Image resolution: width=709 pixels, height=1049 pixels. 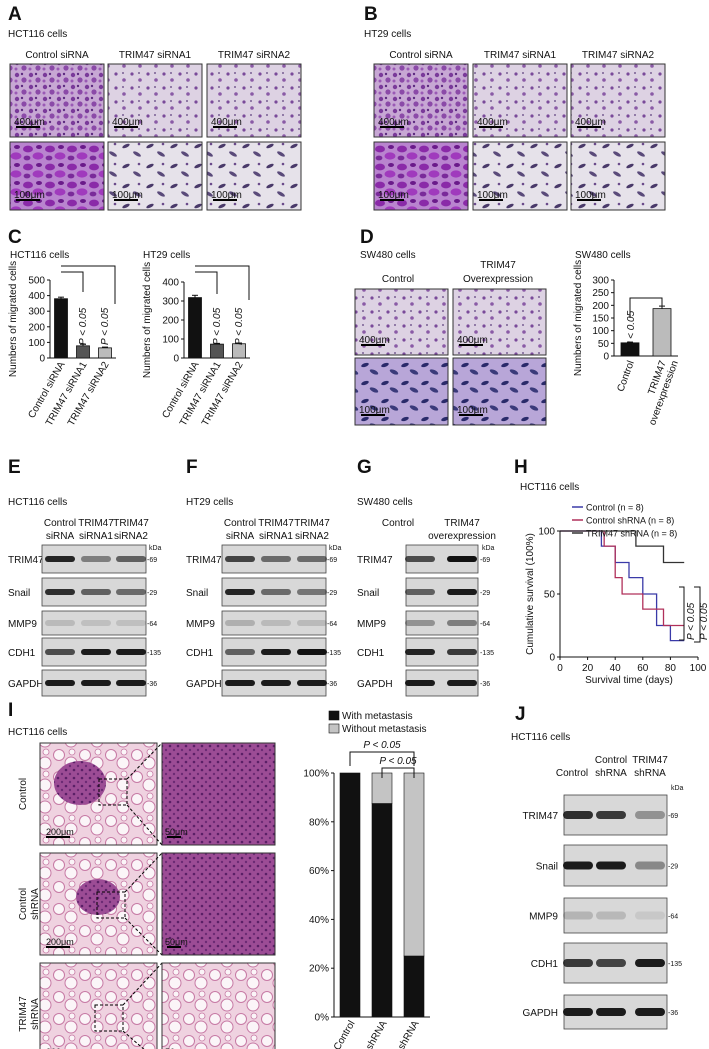 I want to click on tumor-nodule, so click(x=80, y=783).